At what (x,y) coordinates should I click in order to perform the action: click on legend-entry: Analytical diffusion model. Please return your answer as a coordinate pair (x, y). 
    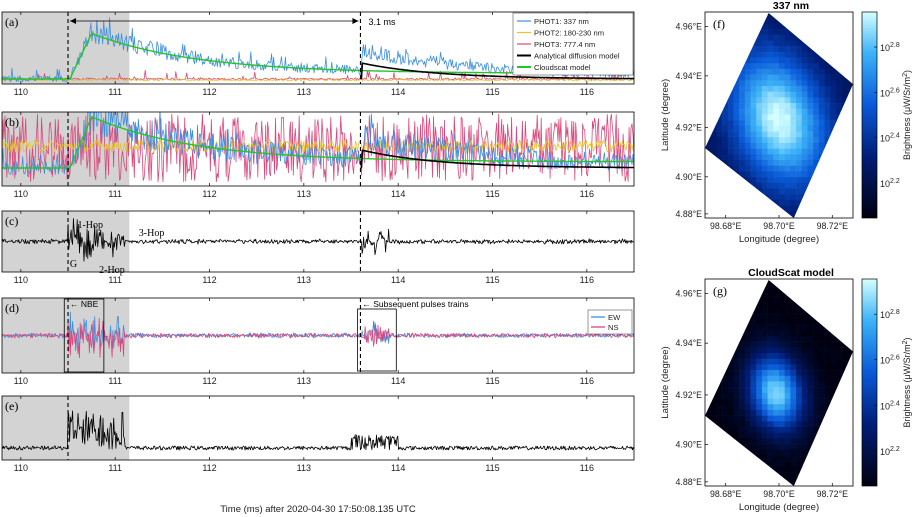
    Looking at the image, I should click on (577, 56).